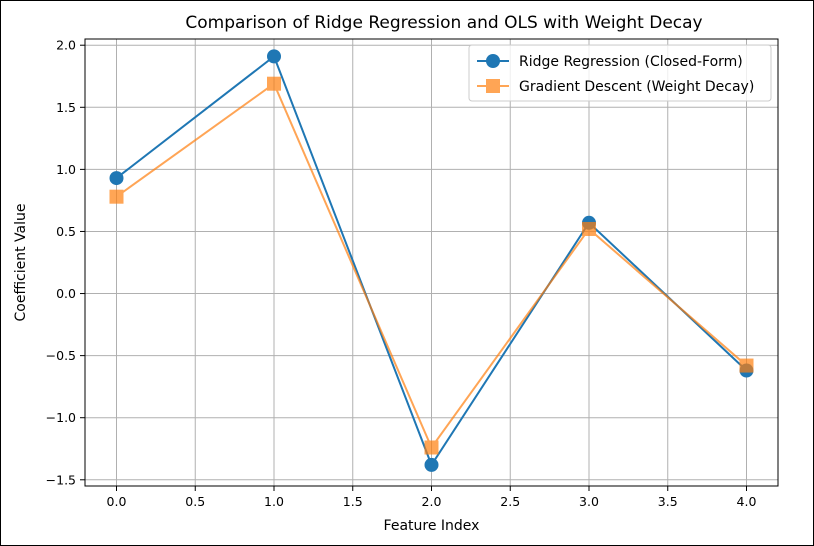 The width and height of the screenshot is (814, 546). What do you see at coordinates (747, 501) in the screenshot?
I see `x-tick-label: 4.0` at bounding box center [747, 501].